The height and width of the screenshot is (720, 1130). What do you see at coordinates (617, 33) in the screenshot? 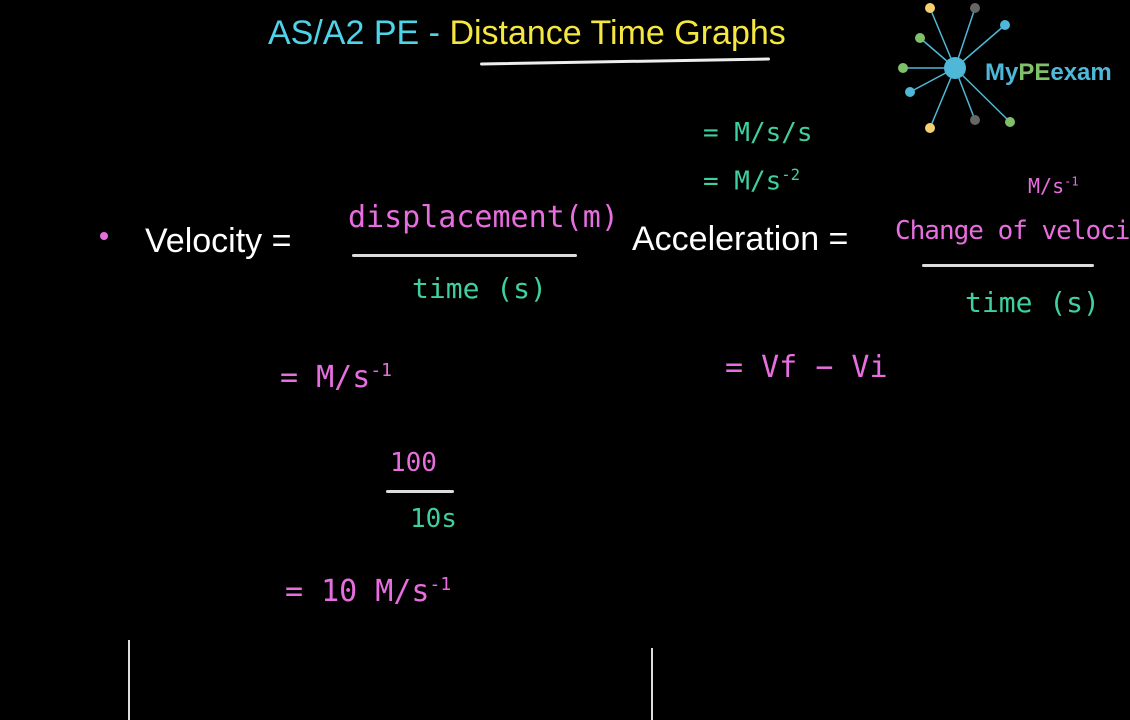
I see `title-part: Distance Time Graphs` at bounding box center [617, 33].